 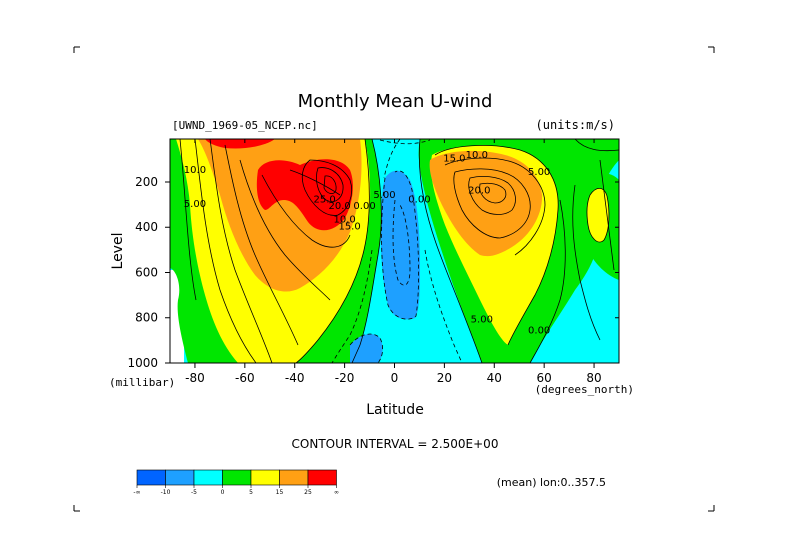 I want to click on colorbar-label: ∞, so click(x=336, y=492).